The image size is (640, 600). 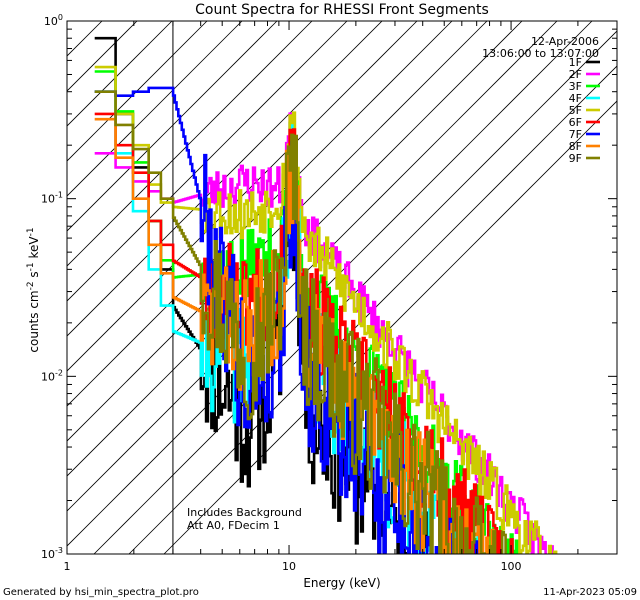 I want to click on legend-label-3F: 3F, so click(x=575, y=86).